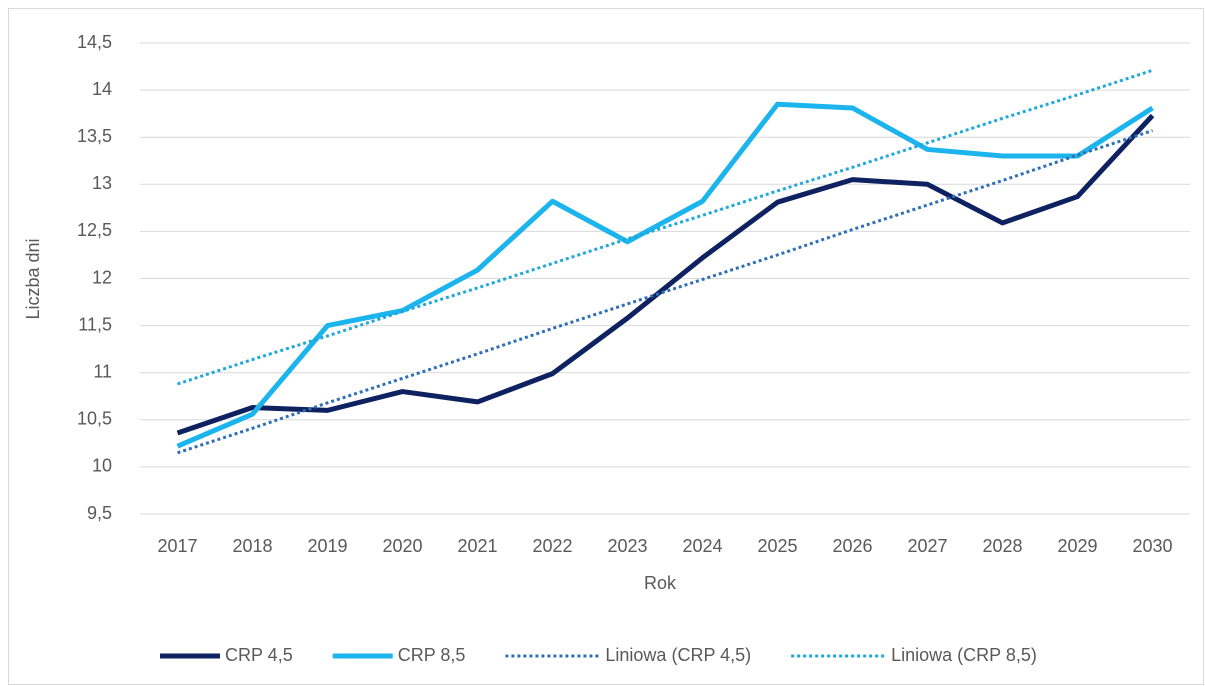  I want to click on x-tick-label: 2020, so click(402, 546).